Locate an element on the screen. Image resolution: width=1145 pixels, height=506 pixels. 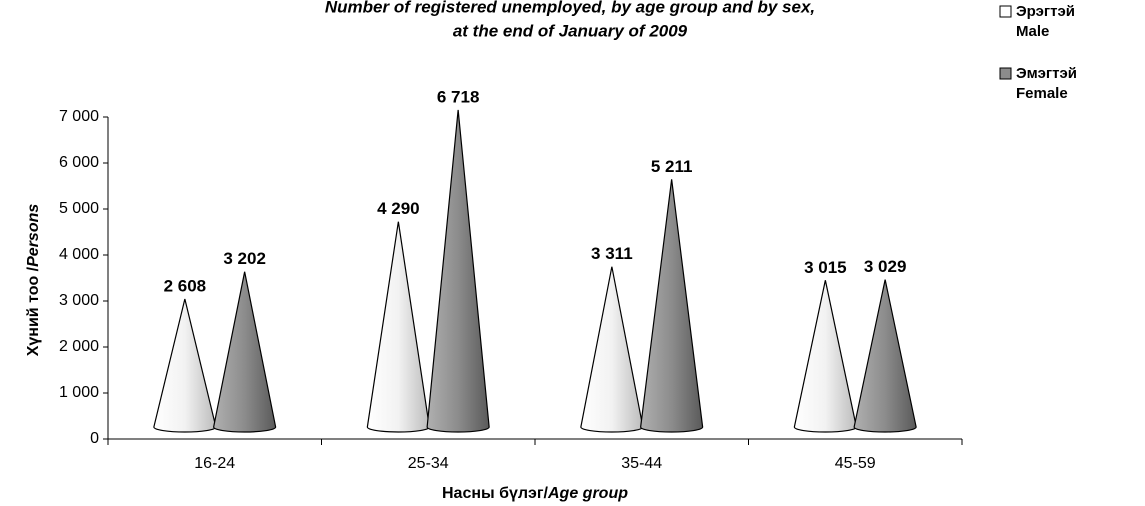
x-axis-label-part: Насны бүлэг/ is located at coordinates (495, 493).